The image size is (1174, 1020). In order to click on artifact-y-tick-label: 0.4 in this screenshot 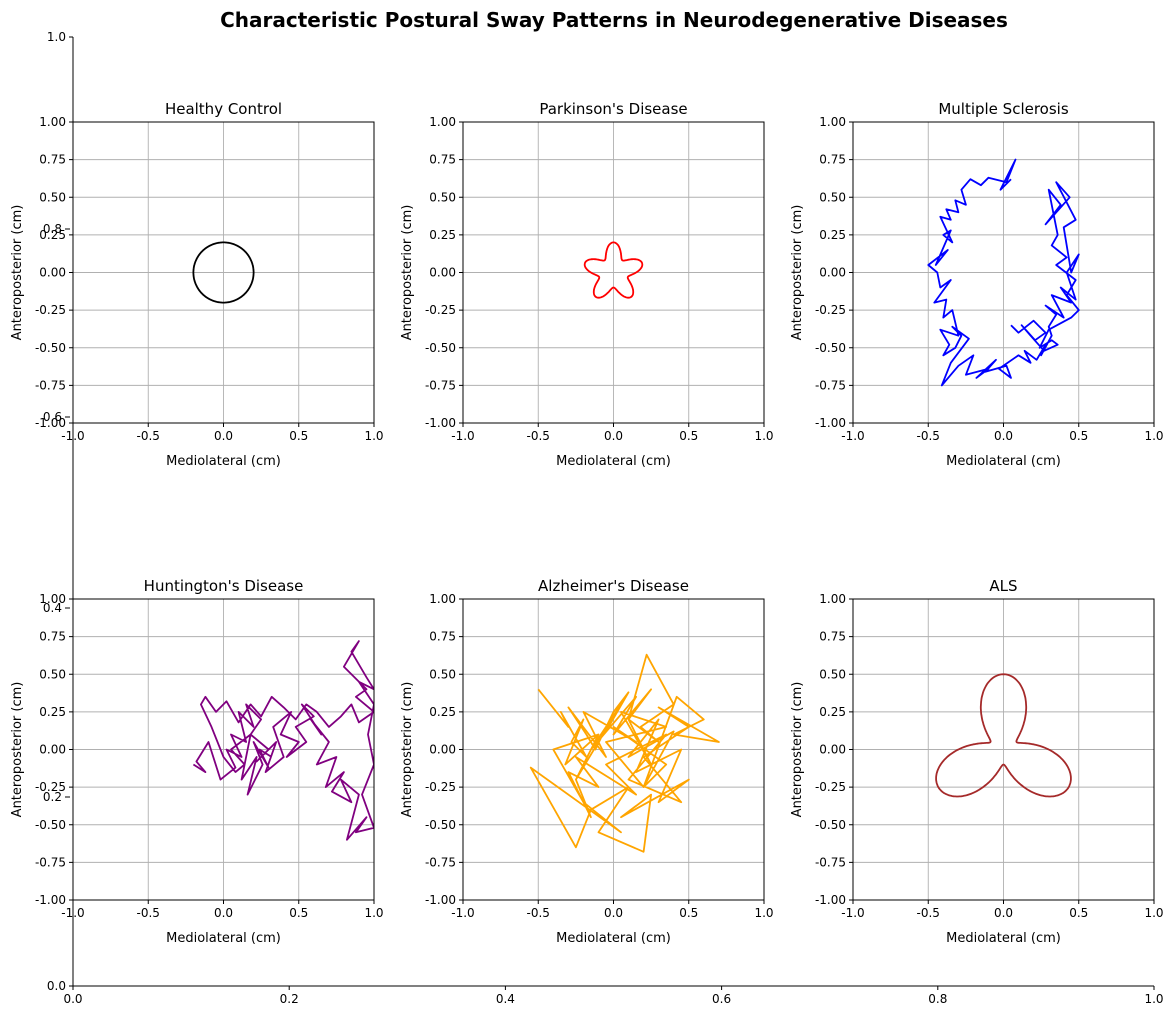, I will do `click(52, 608)`.